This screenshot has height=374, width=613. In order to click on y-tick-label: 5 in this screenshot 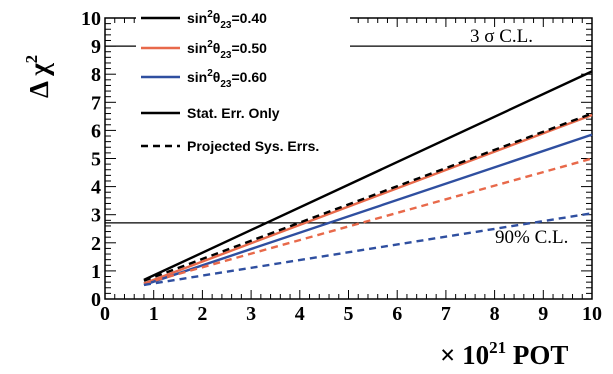, I will do `click(96, 160)`.